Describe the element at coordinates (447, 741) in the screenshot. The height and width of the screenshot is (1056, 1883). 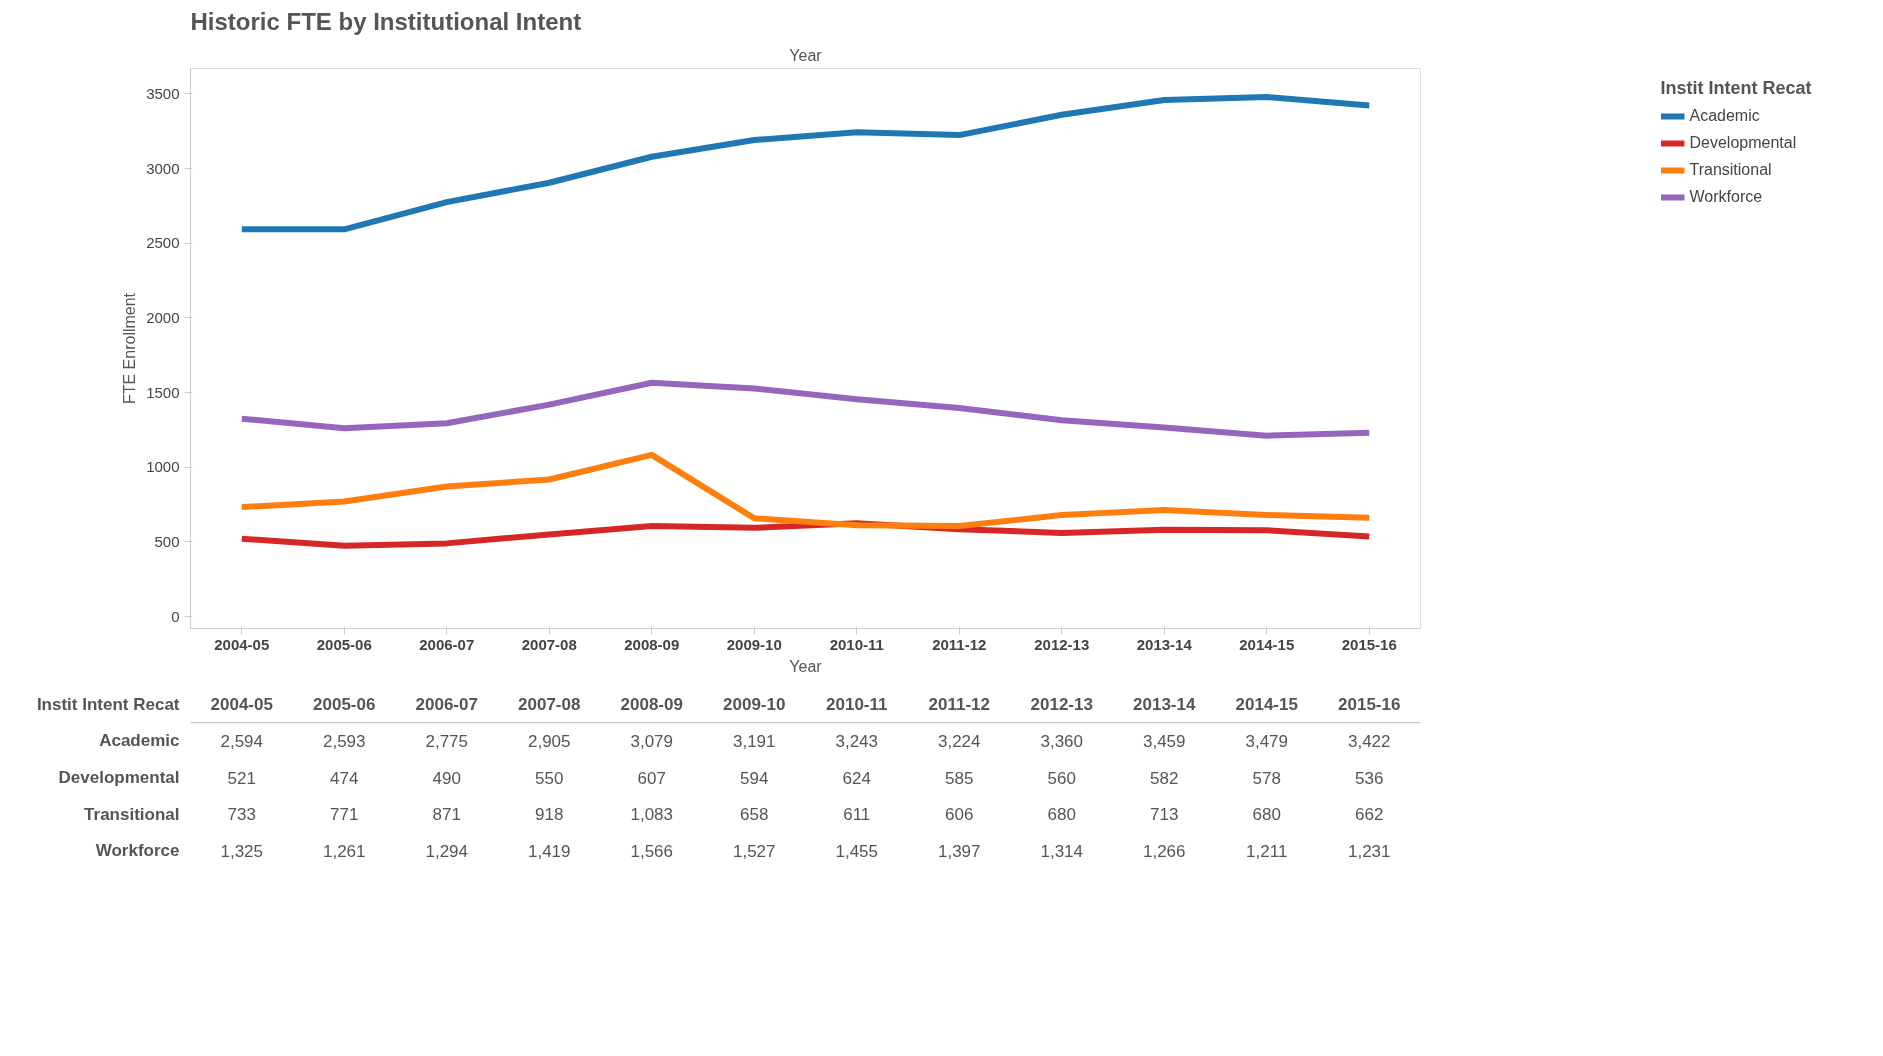
I see `data-label: 2,775` at that location.